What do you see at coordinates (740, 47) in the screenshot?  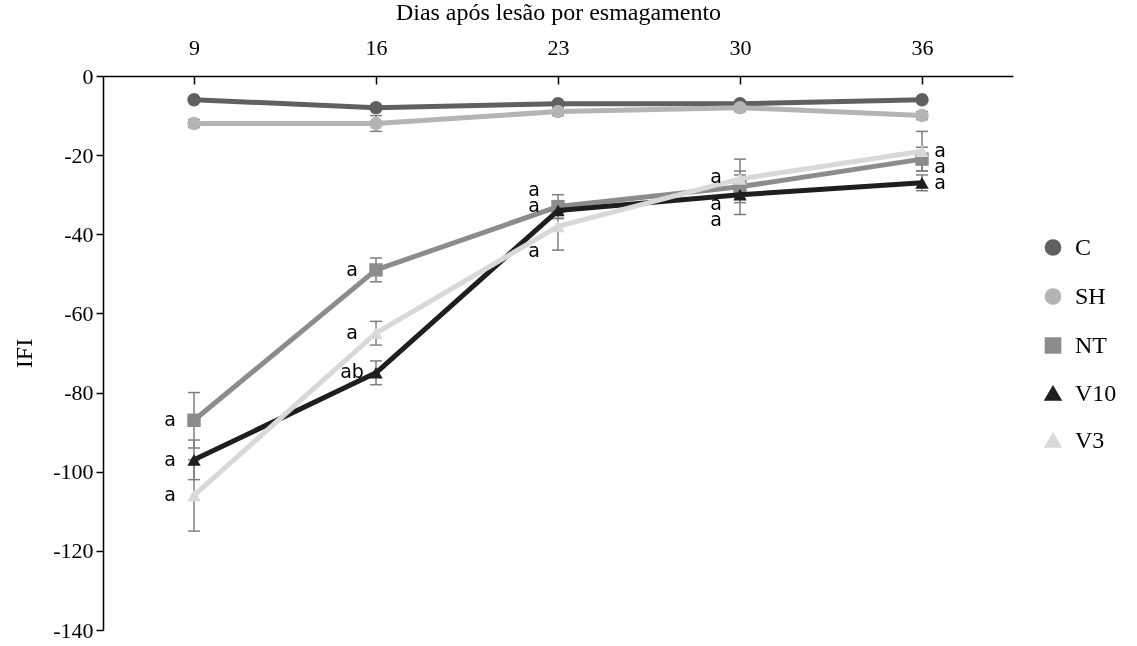 I see `x-tick-label: 30` at bounding box center [740, 47].